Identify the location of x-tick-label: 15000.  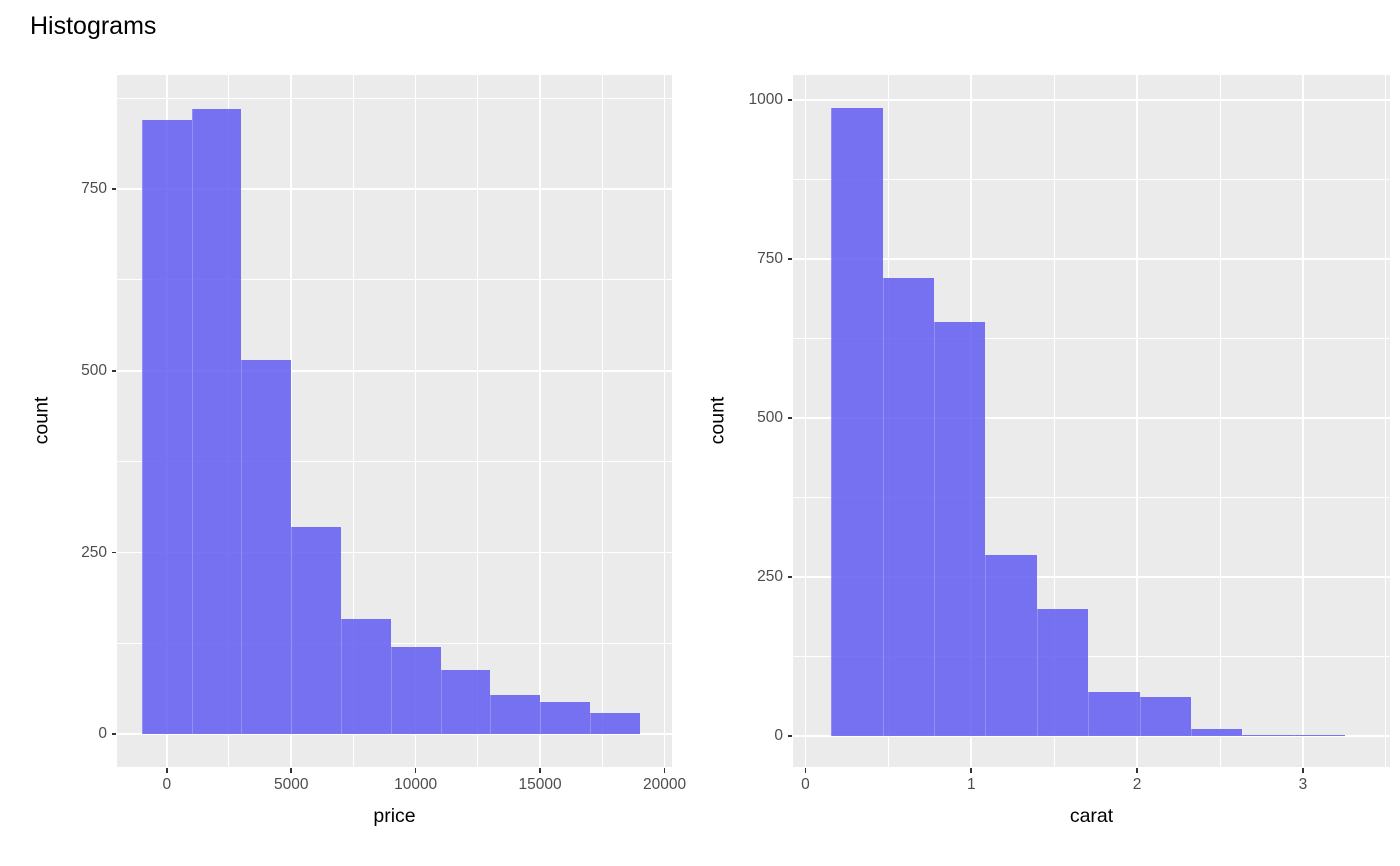
(540, 784).